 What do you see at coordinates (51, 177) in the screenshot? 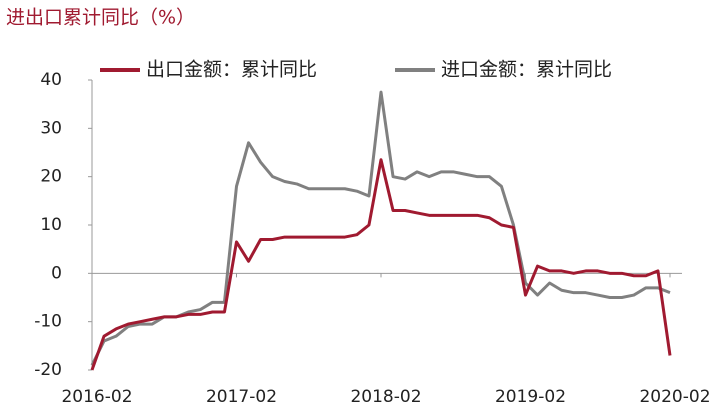
I see `y-tick-label: 20` at bounding box center [51, 177].